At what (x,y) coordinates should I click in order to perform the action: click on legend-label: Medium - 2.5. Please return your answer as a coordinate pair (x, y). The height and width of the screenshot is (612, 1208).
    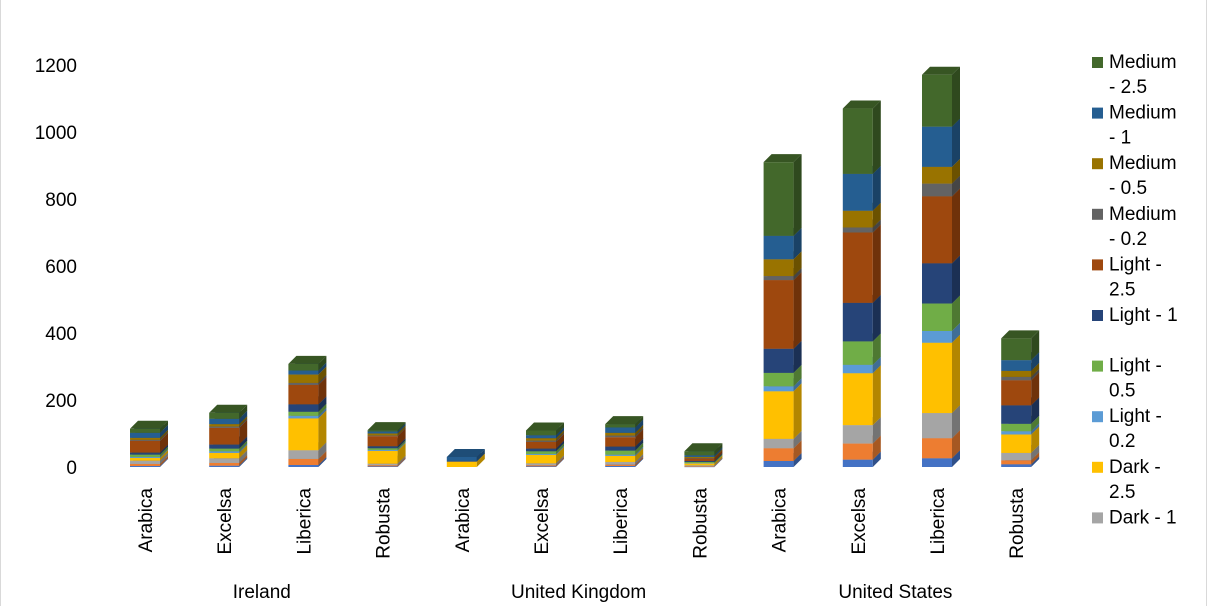
    Looking at the image, I should click on (1143, 75).